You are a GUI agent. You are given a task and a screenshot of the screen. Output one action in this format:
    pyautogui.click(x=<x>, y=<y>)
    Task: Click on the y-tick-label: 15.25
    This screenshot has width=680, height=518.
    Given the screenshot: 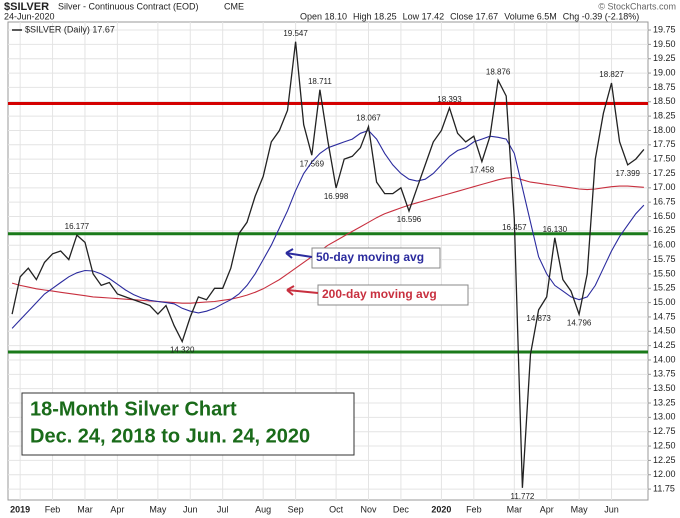 What is the action you would take?
    pyautogui.click(x=664, y=288)
    